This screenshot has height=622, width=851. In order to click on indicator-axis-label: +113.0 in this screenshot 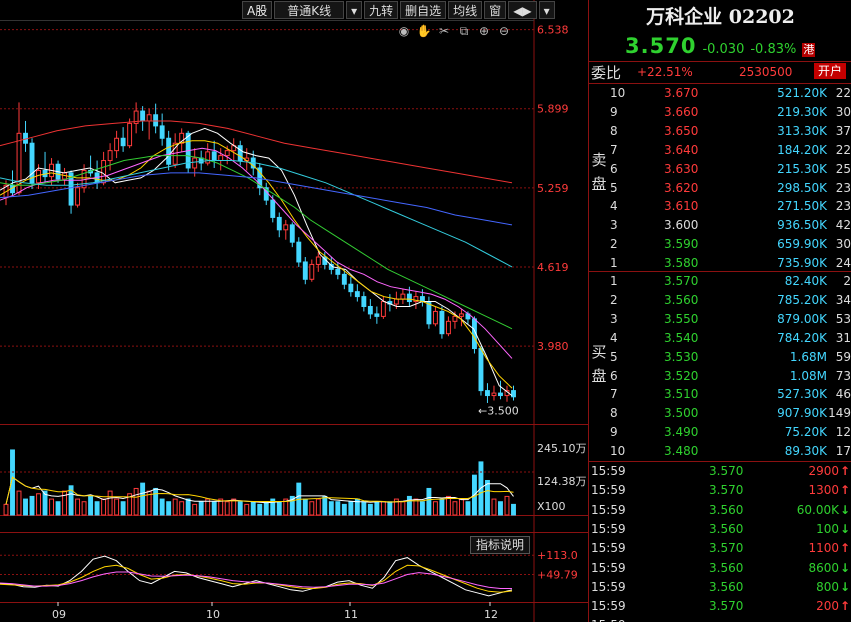, I will do `click(557, 555)`.